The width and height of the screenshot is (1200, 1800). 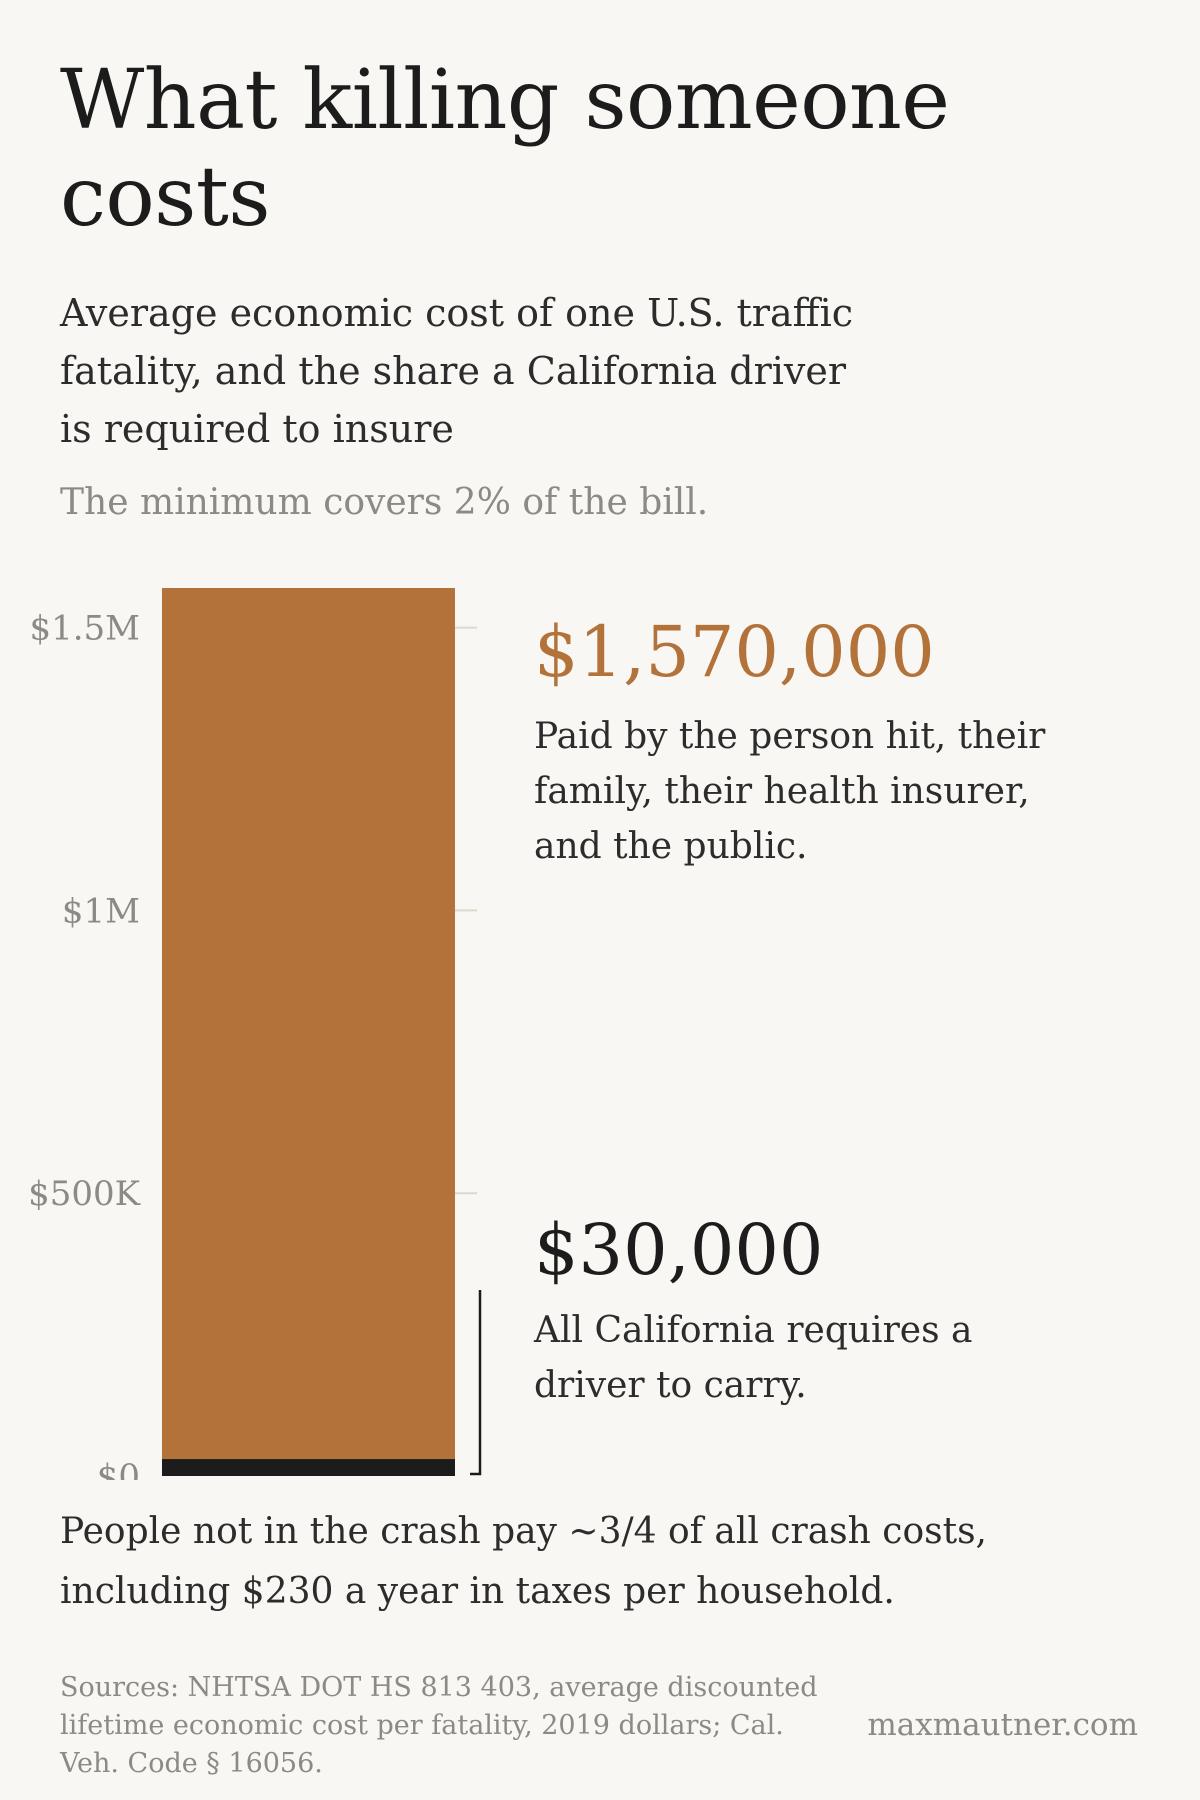 I want to click on remaining-cost-bar, so click(x=308, y=1024).